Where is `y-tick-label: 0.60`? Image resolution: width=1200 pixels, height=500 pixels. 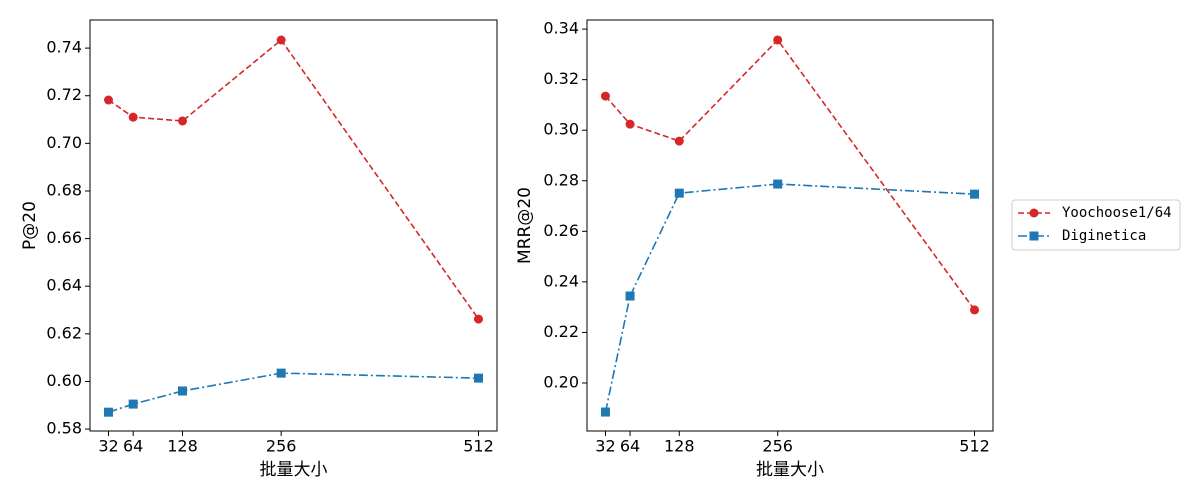
y-tick-label: 0.60 is located at coordinates (64, 380).